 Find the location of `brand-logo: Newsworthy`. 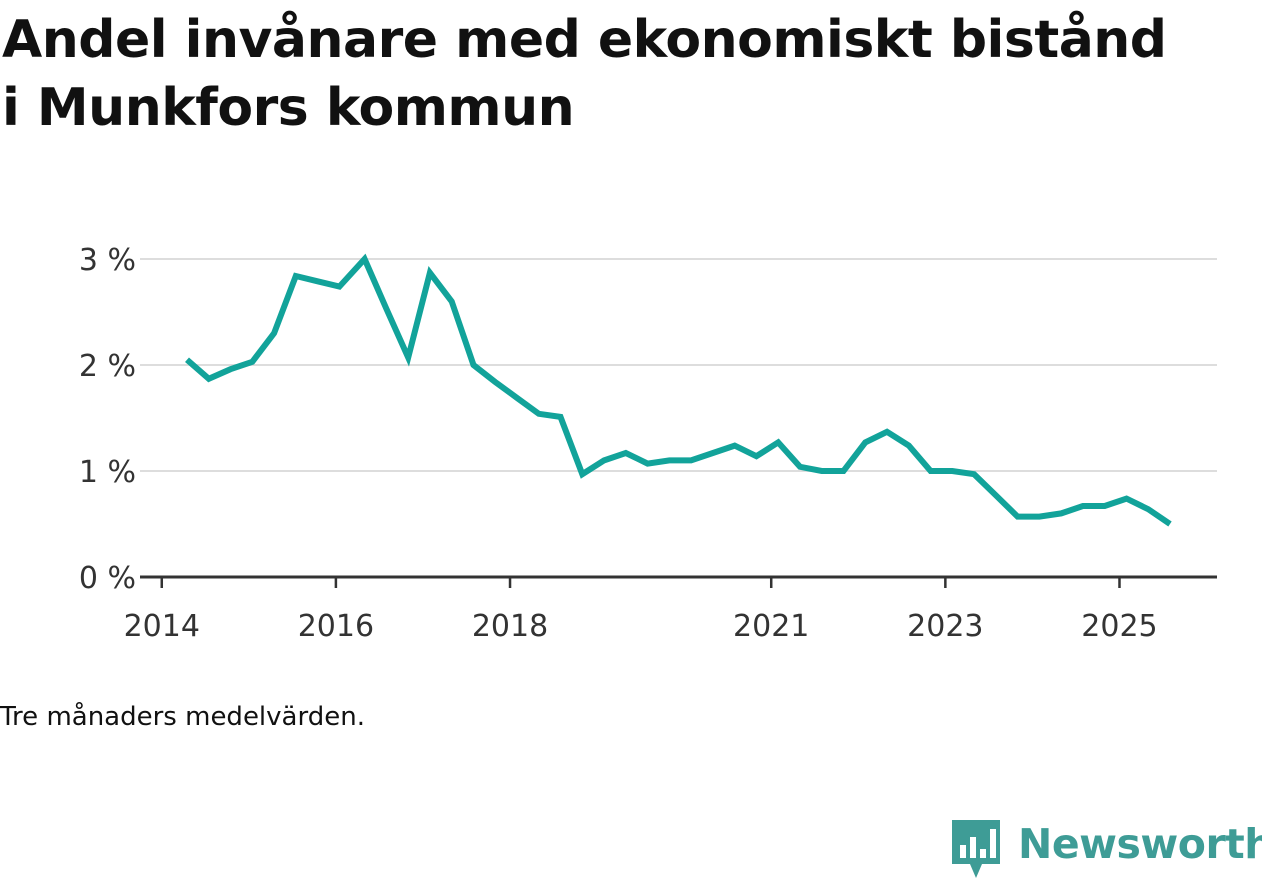

brand-logo: Newsworthy is located at coordinates (1106, 849).